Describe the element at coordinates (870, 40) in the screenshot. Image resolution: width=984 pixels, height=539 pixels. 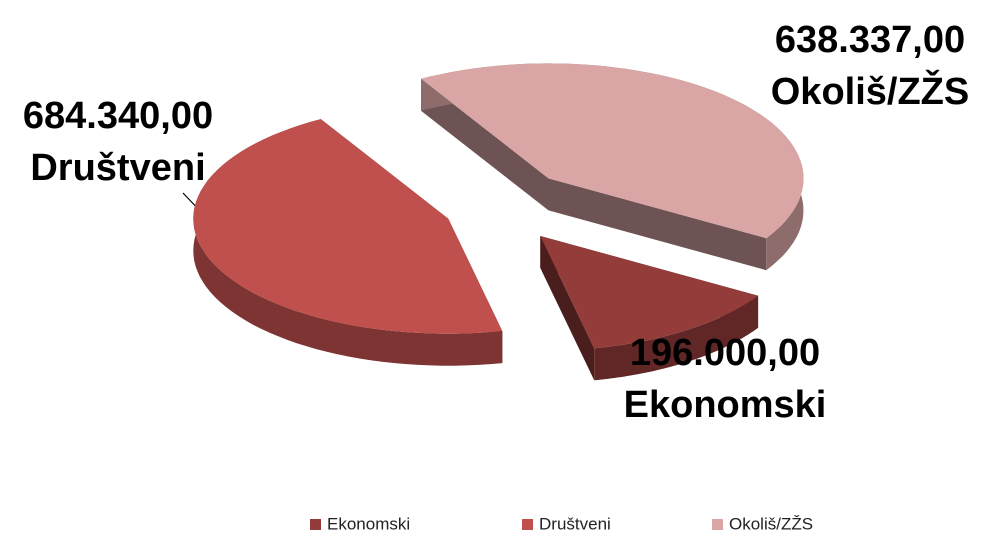
I see `data-label: 638.337,00` at that location.